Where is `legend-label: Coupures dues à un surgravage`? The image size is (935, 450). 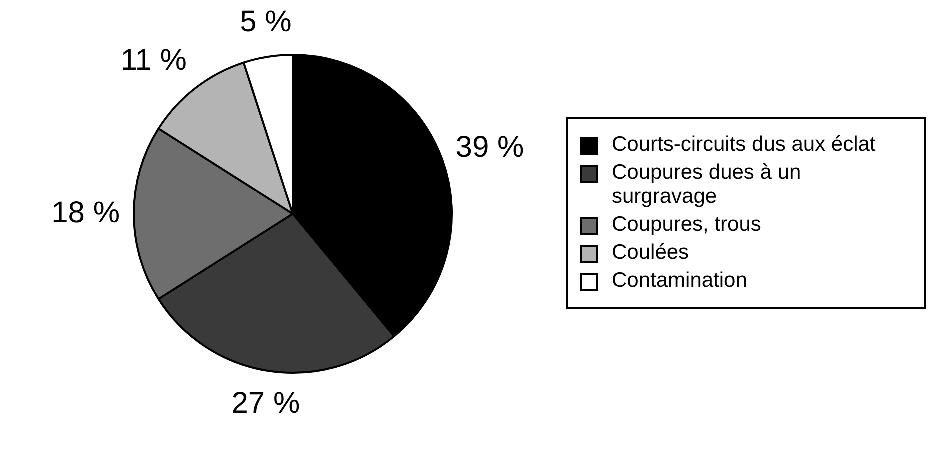 legend-label: Coupures dues à un surgravage is located at coordinates (707, 185).